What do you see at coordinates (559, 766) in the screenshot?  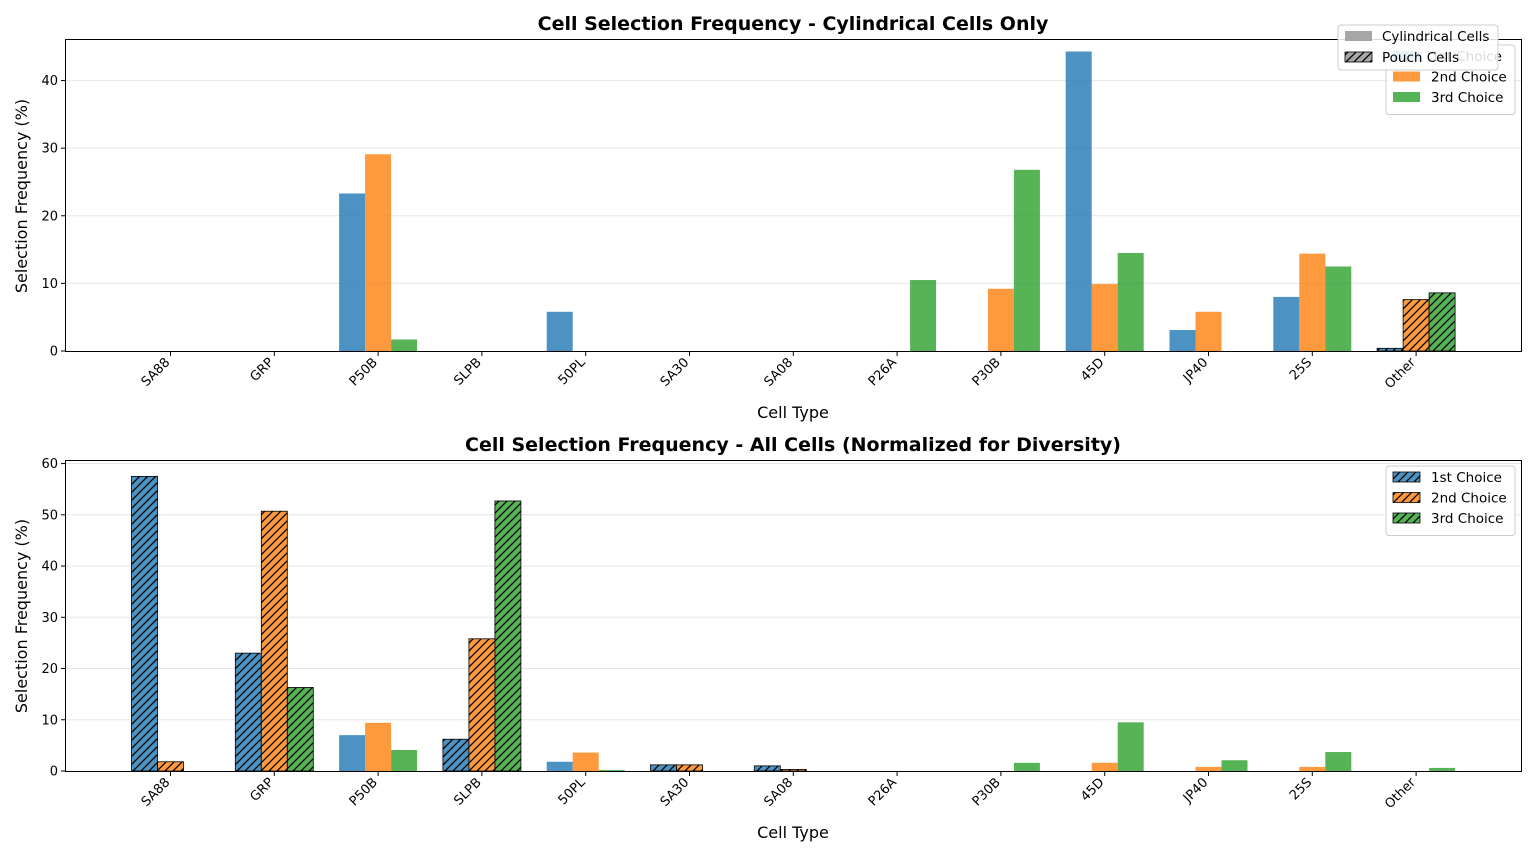 I see `bar-1st-choice-50pl` at bounding box center [559, 766].